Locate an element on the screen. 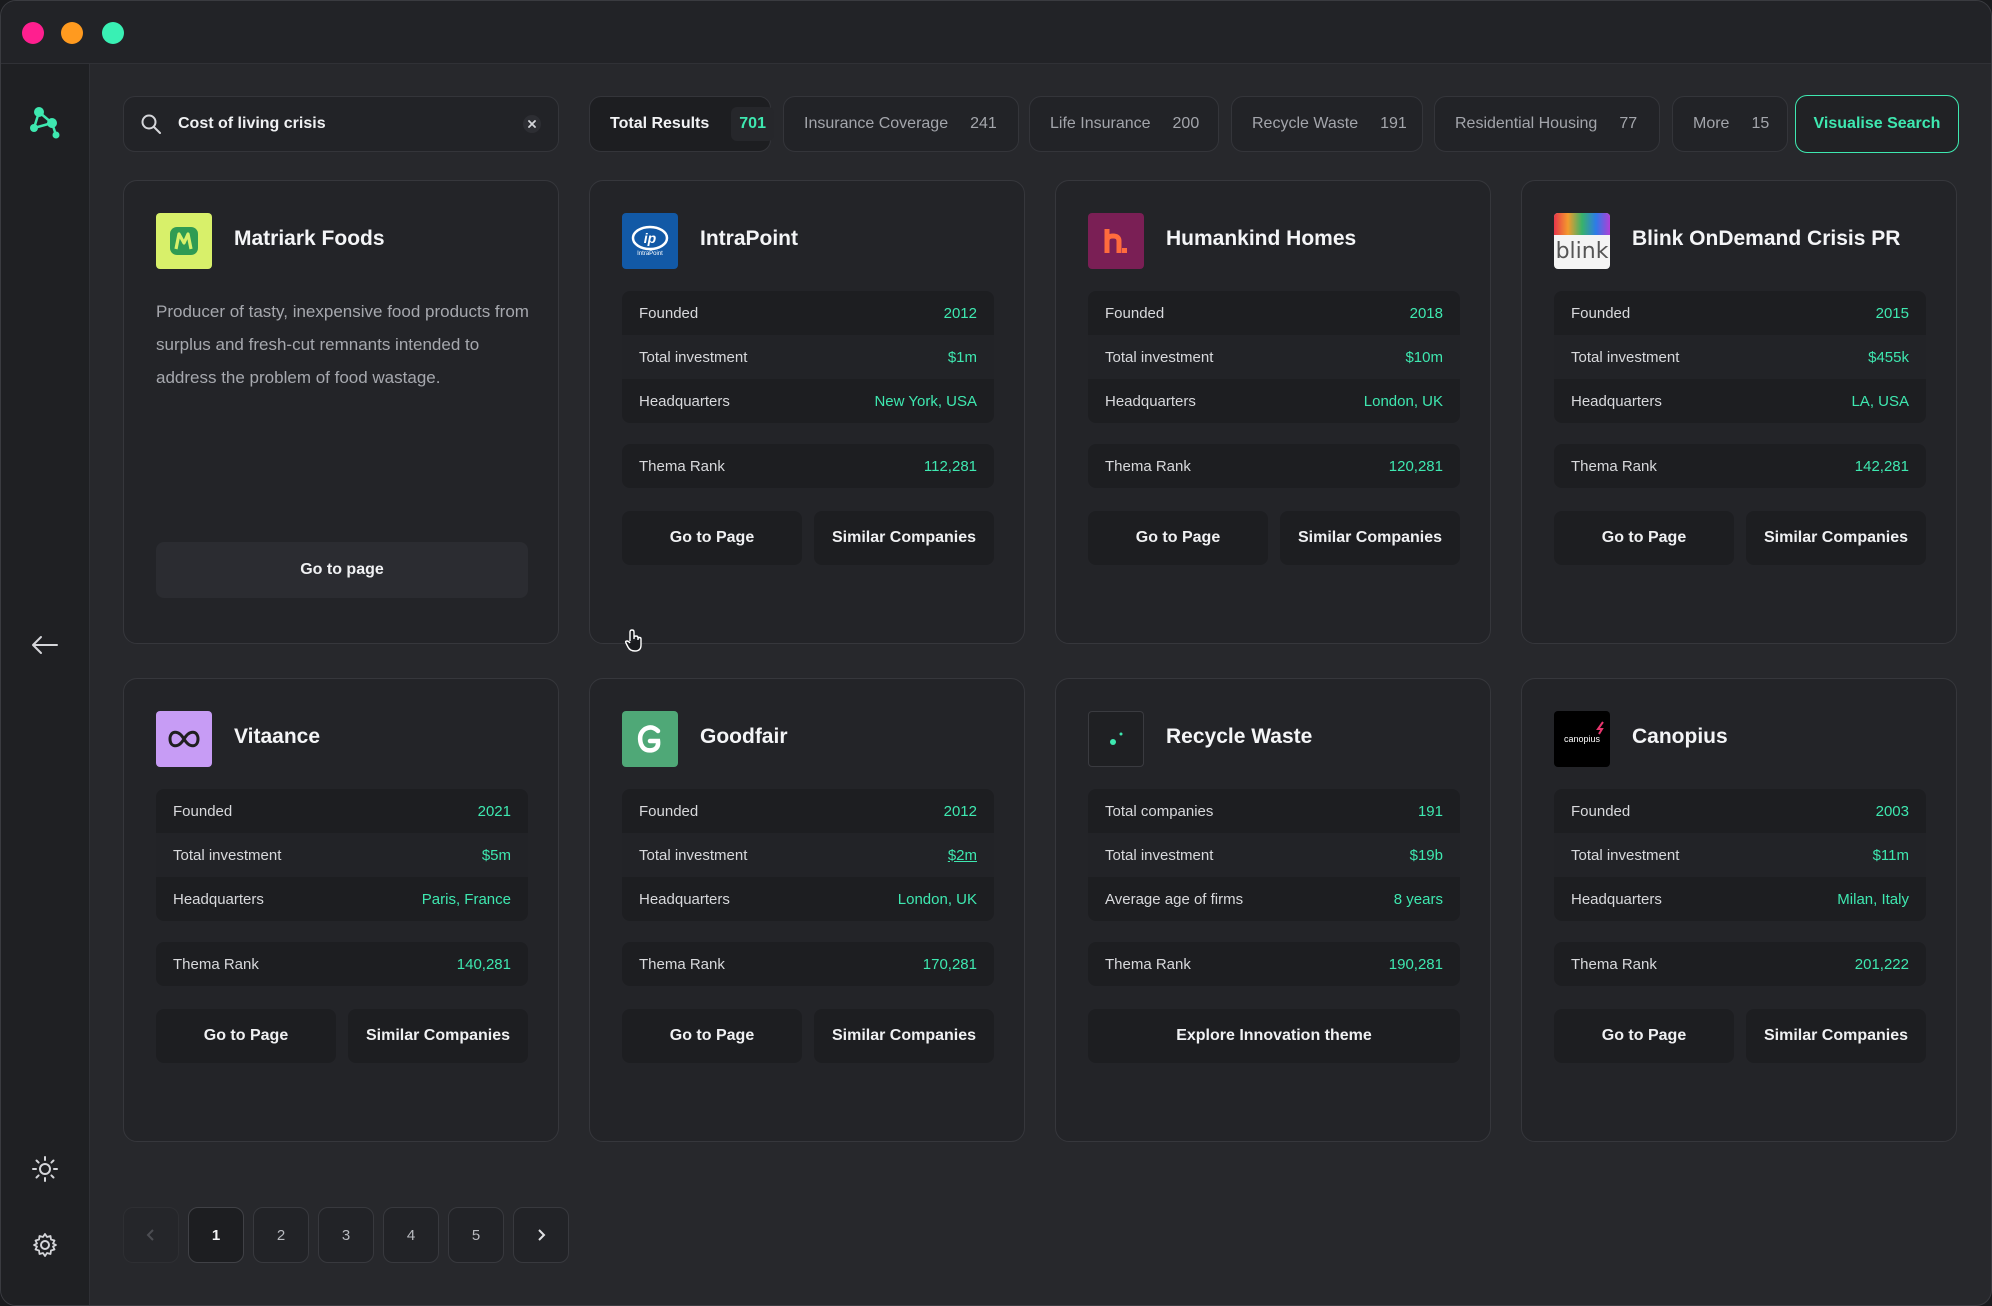 Image resolution: width=1992 pixels, height=1306 pixels. company-name: Matriark Foods is located at coordinates (309, 238).